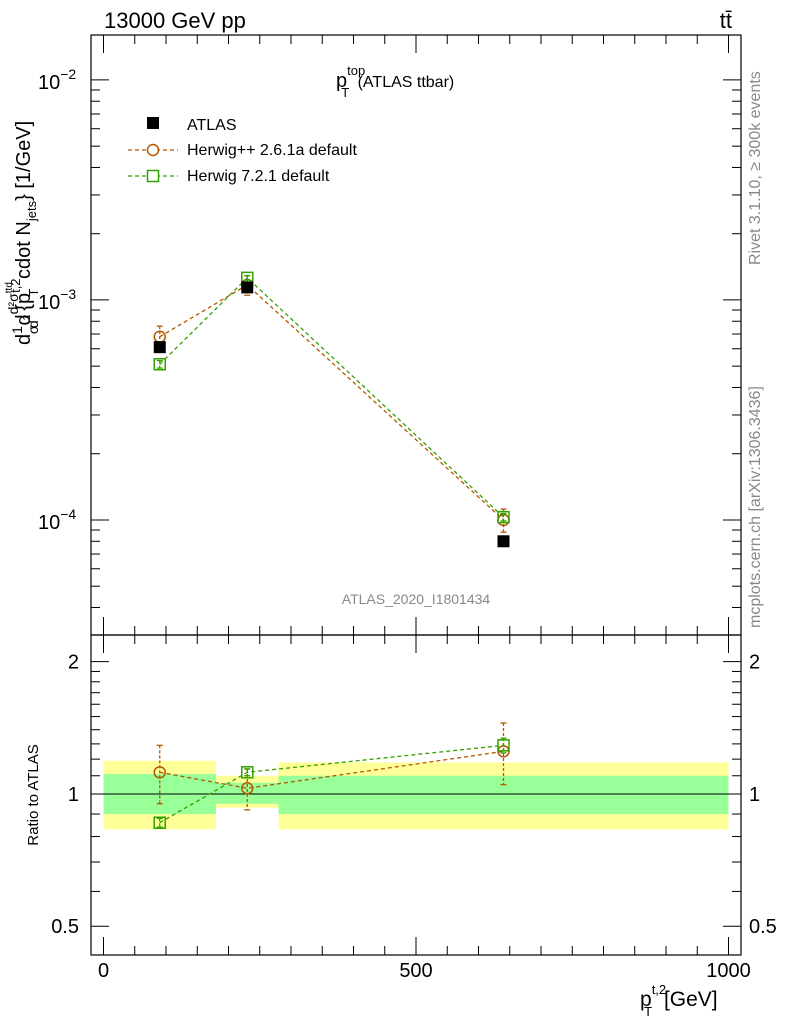  I want to click on main-y-tick-label: 10⁻², so click(57, 80).